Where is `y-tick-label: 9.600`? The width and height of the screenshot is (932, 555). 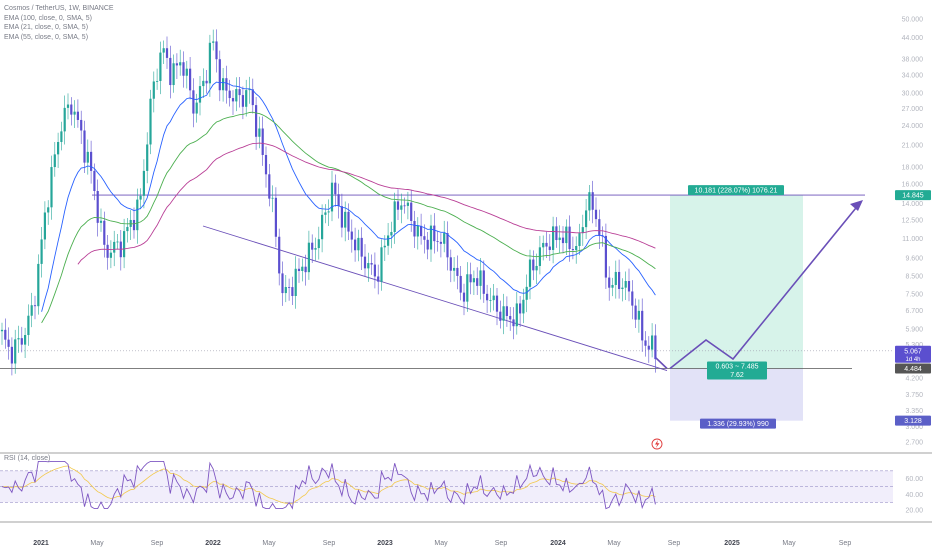
y-tick-label: 9.600 is located at coordinates (914, 259).